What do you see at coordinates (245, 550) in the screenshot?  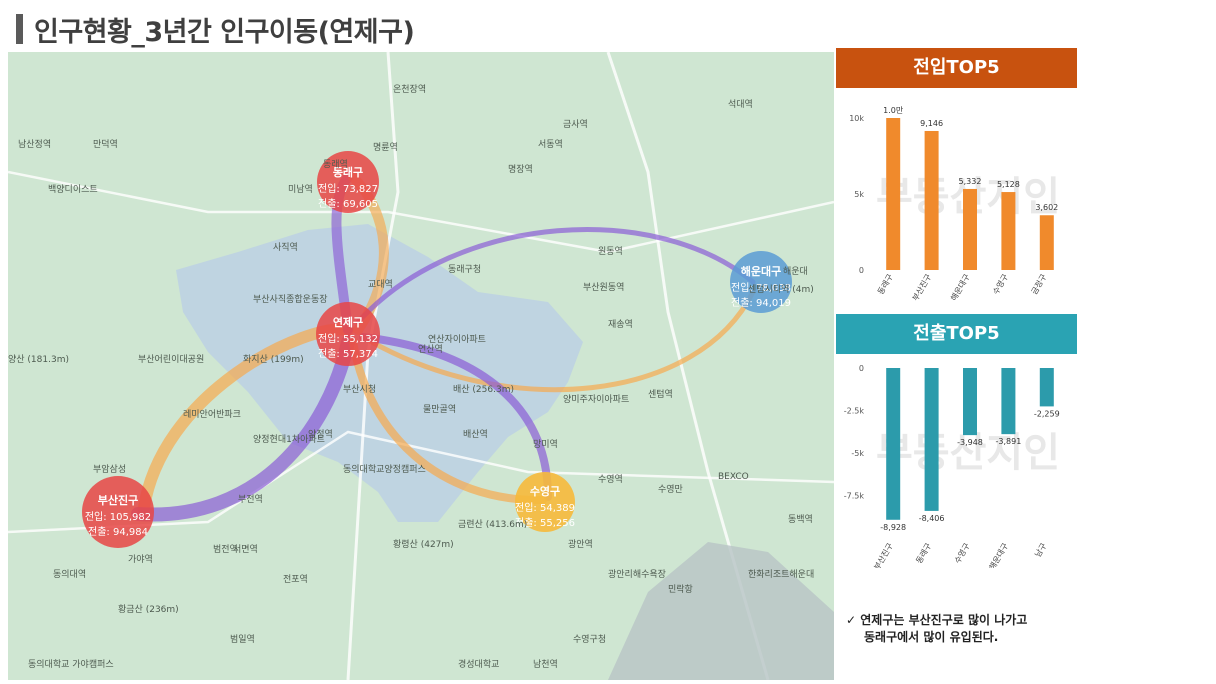 I see `map-place-label: 서면역` at bounding box center [245, 550].